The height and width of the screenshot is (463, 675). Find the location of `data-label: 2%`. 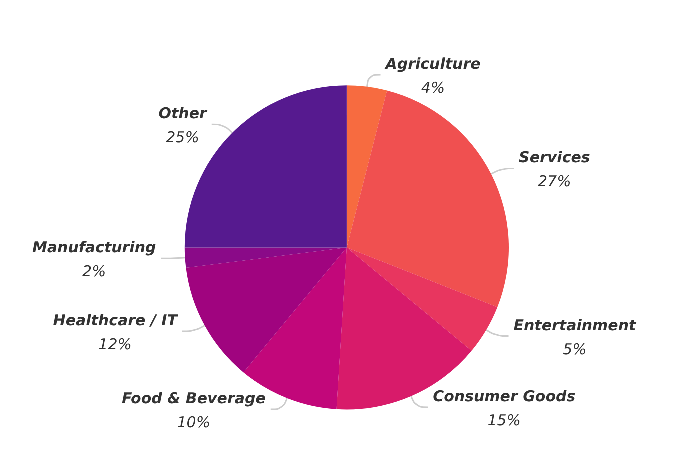

data-label: 2% is located at coordinates (94, 271).